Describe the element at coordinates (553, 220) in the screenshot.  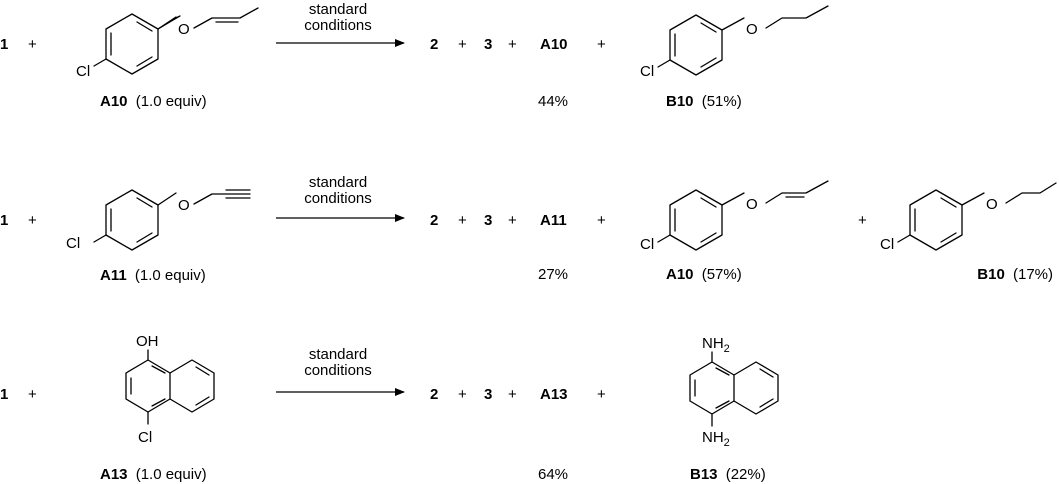
I see `product-label-recovered: A11` at that location.